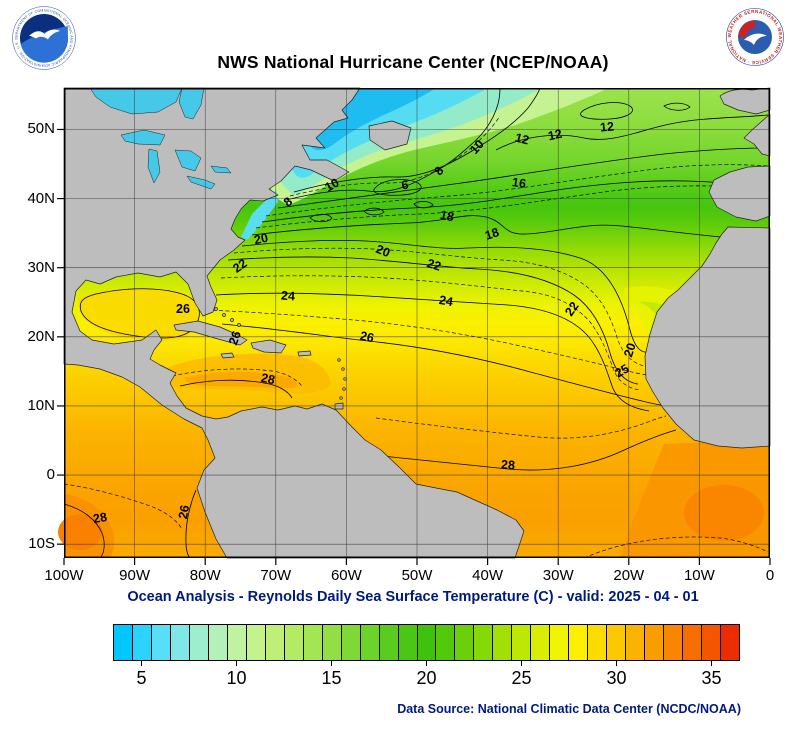 The height and width of the screenshot is (737, 800). What do you see at coordinates (268, 346) in the screenshot?
I see `land-hispaniola` at bounding box center [268, 346].